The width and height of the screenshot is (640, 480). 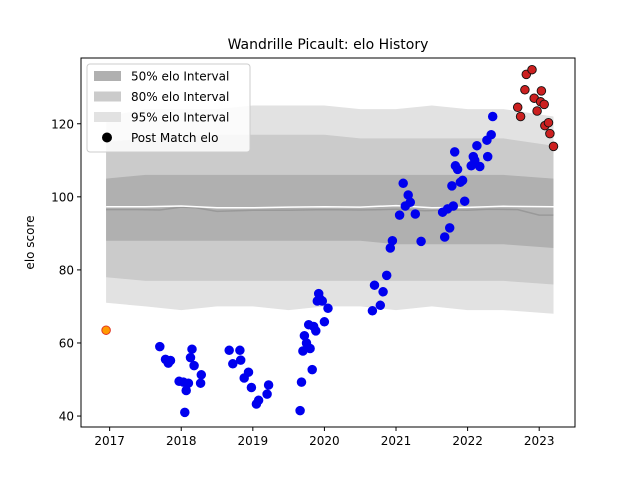 What do you see at coordinates (253, 441) in the screenshot?
I see `x-tick-label: 2019` at bounding box center [253, 441].